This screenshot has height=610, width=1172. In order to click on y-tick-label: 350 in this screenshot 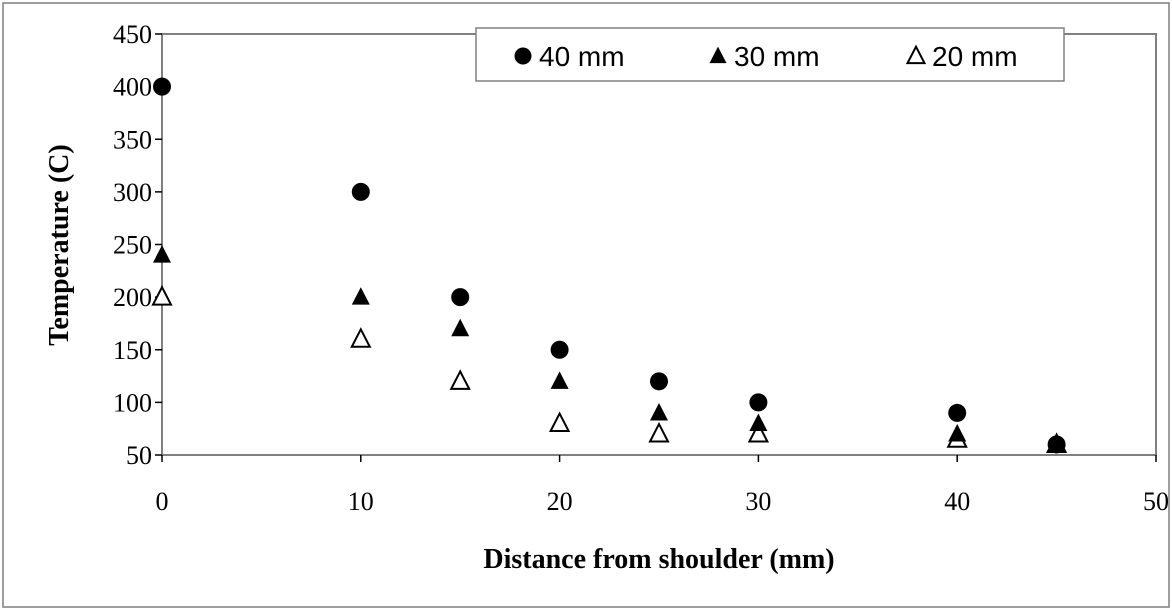, I will do `click(132, 139)`.